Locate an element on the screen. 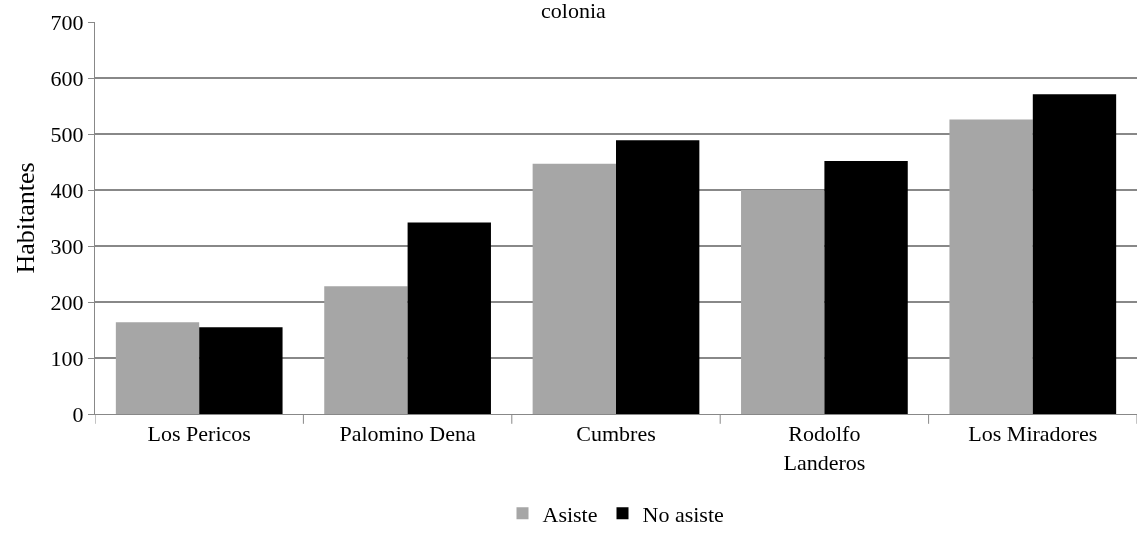 Image resolution: width=1147 pixels, height=544 pixels. y-tick-label: 500 is located at coordinates (67, 134).